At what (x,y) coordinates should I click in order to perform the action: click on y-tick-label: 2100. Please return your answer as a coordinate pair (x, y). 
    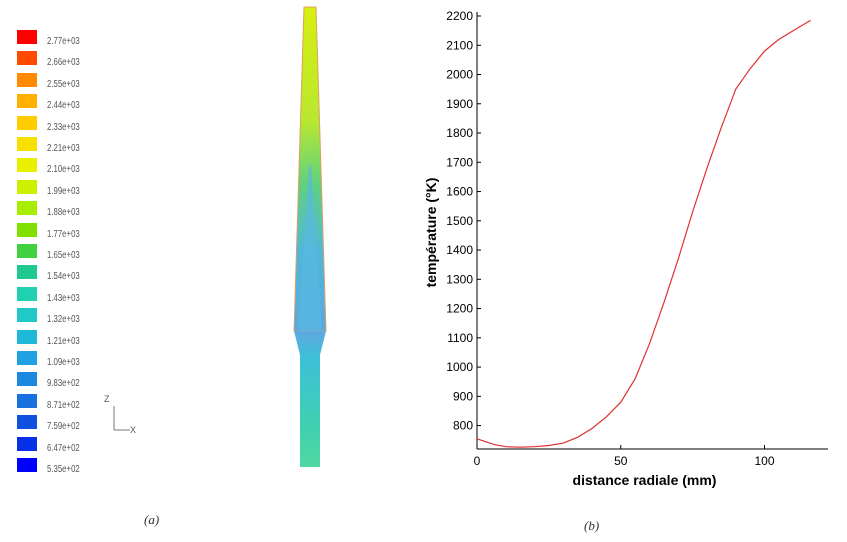
    Looking at the image, I should click on (459, 45).